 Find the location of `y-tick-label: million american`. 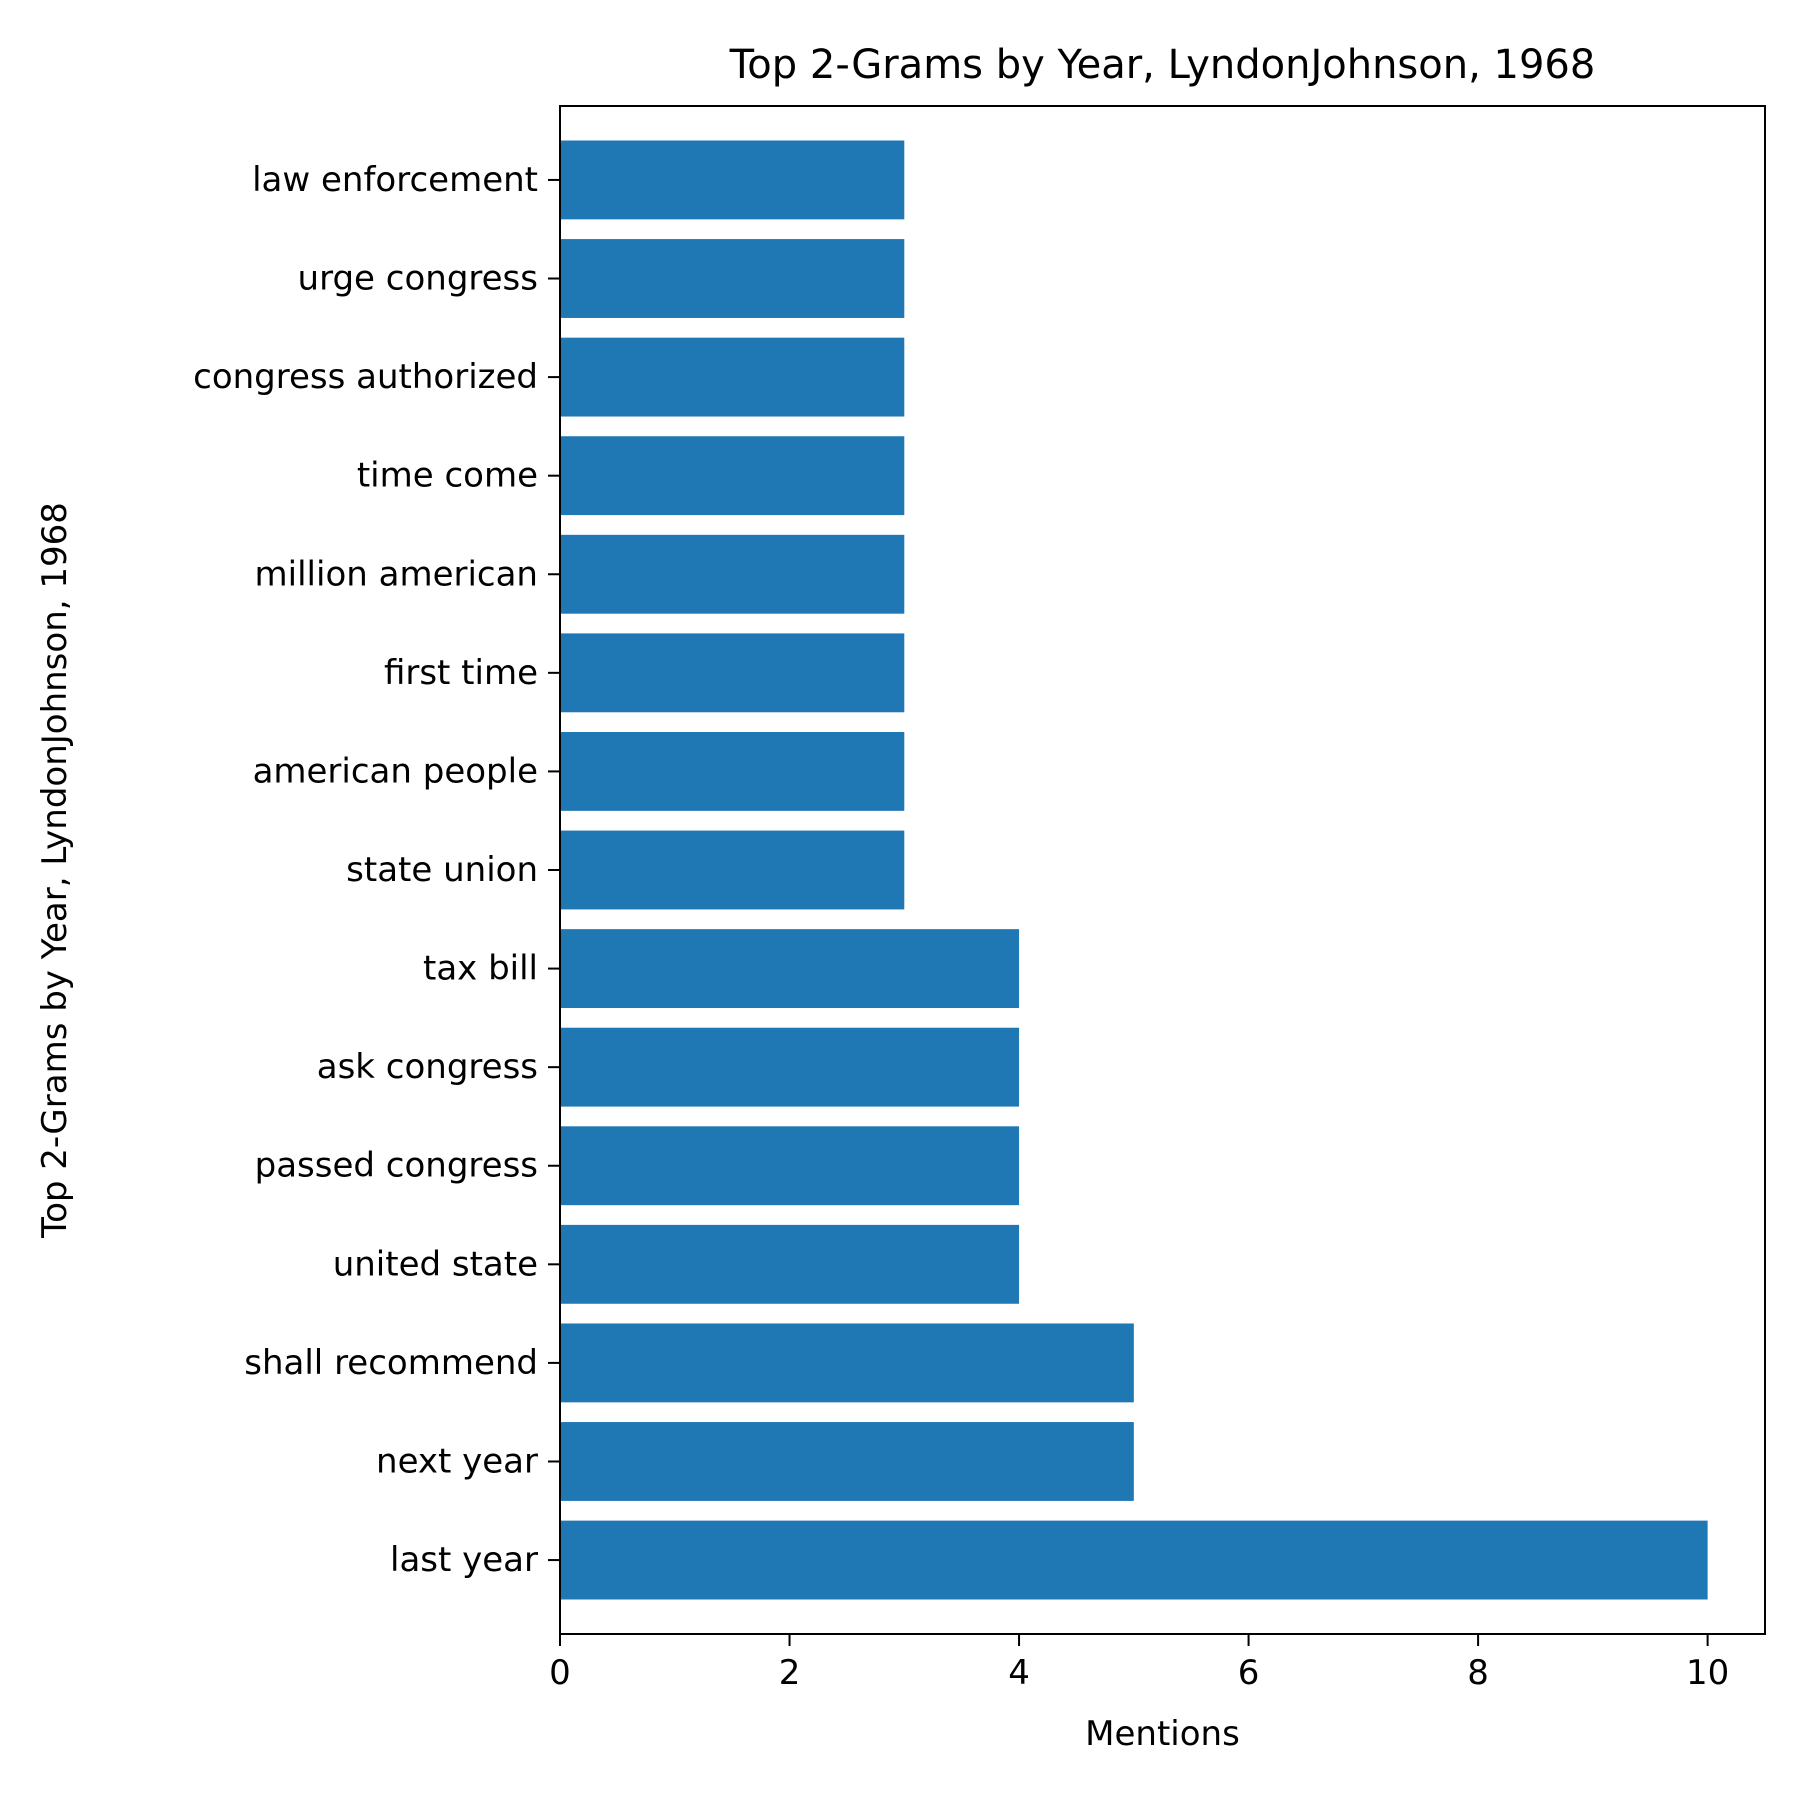

y-tick-label: million american is located at coordinates (396, 574).